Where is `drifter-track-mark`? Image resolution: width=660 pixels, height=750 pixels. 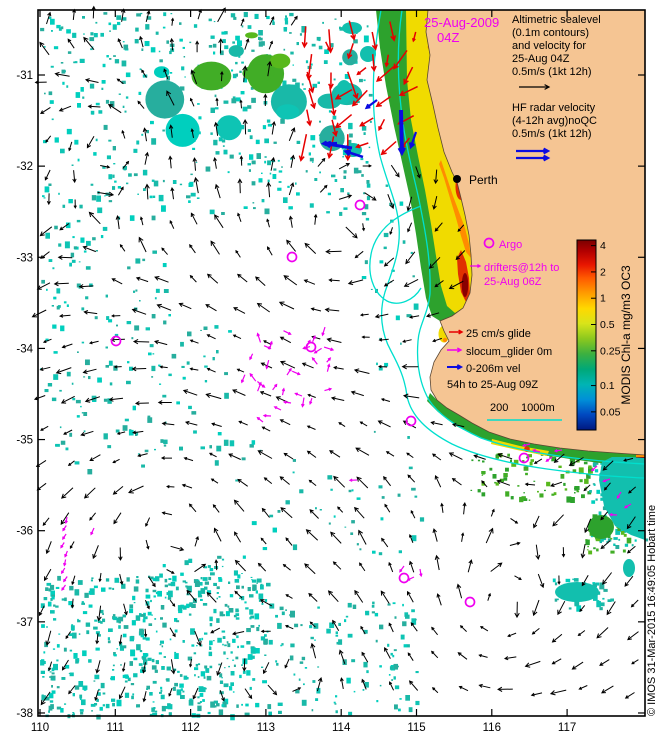
drifter-track-mark is located at coordinates (549, 459).